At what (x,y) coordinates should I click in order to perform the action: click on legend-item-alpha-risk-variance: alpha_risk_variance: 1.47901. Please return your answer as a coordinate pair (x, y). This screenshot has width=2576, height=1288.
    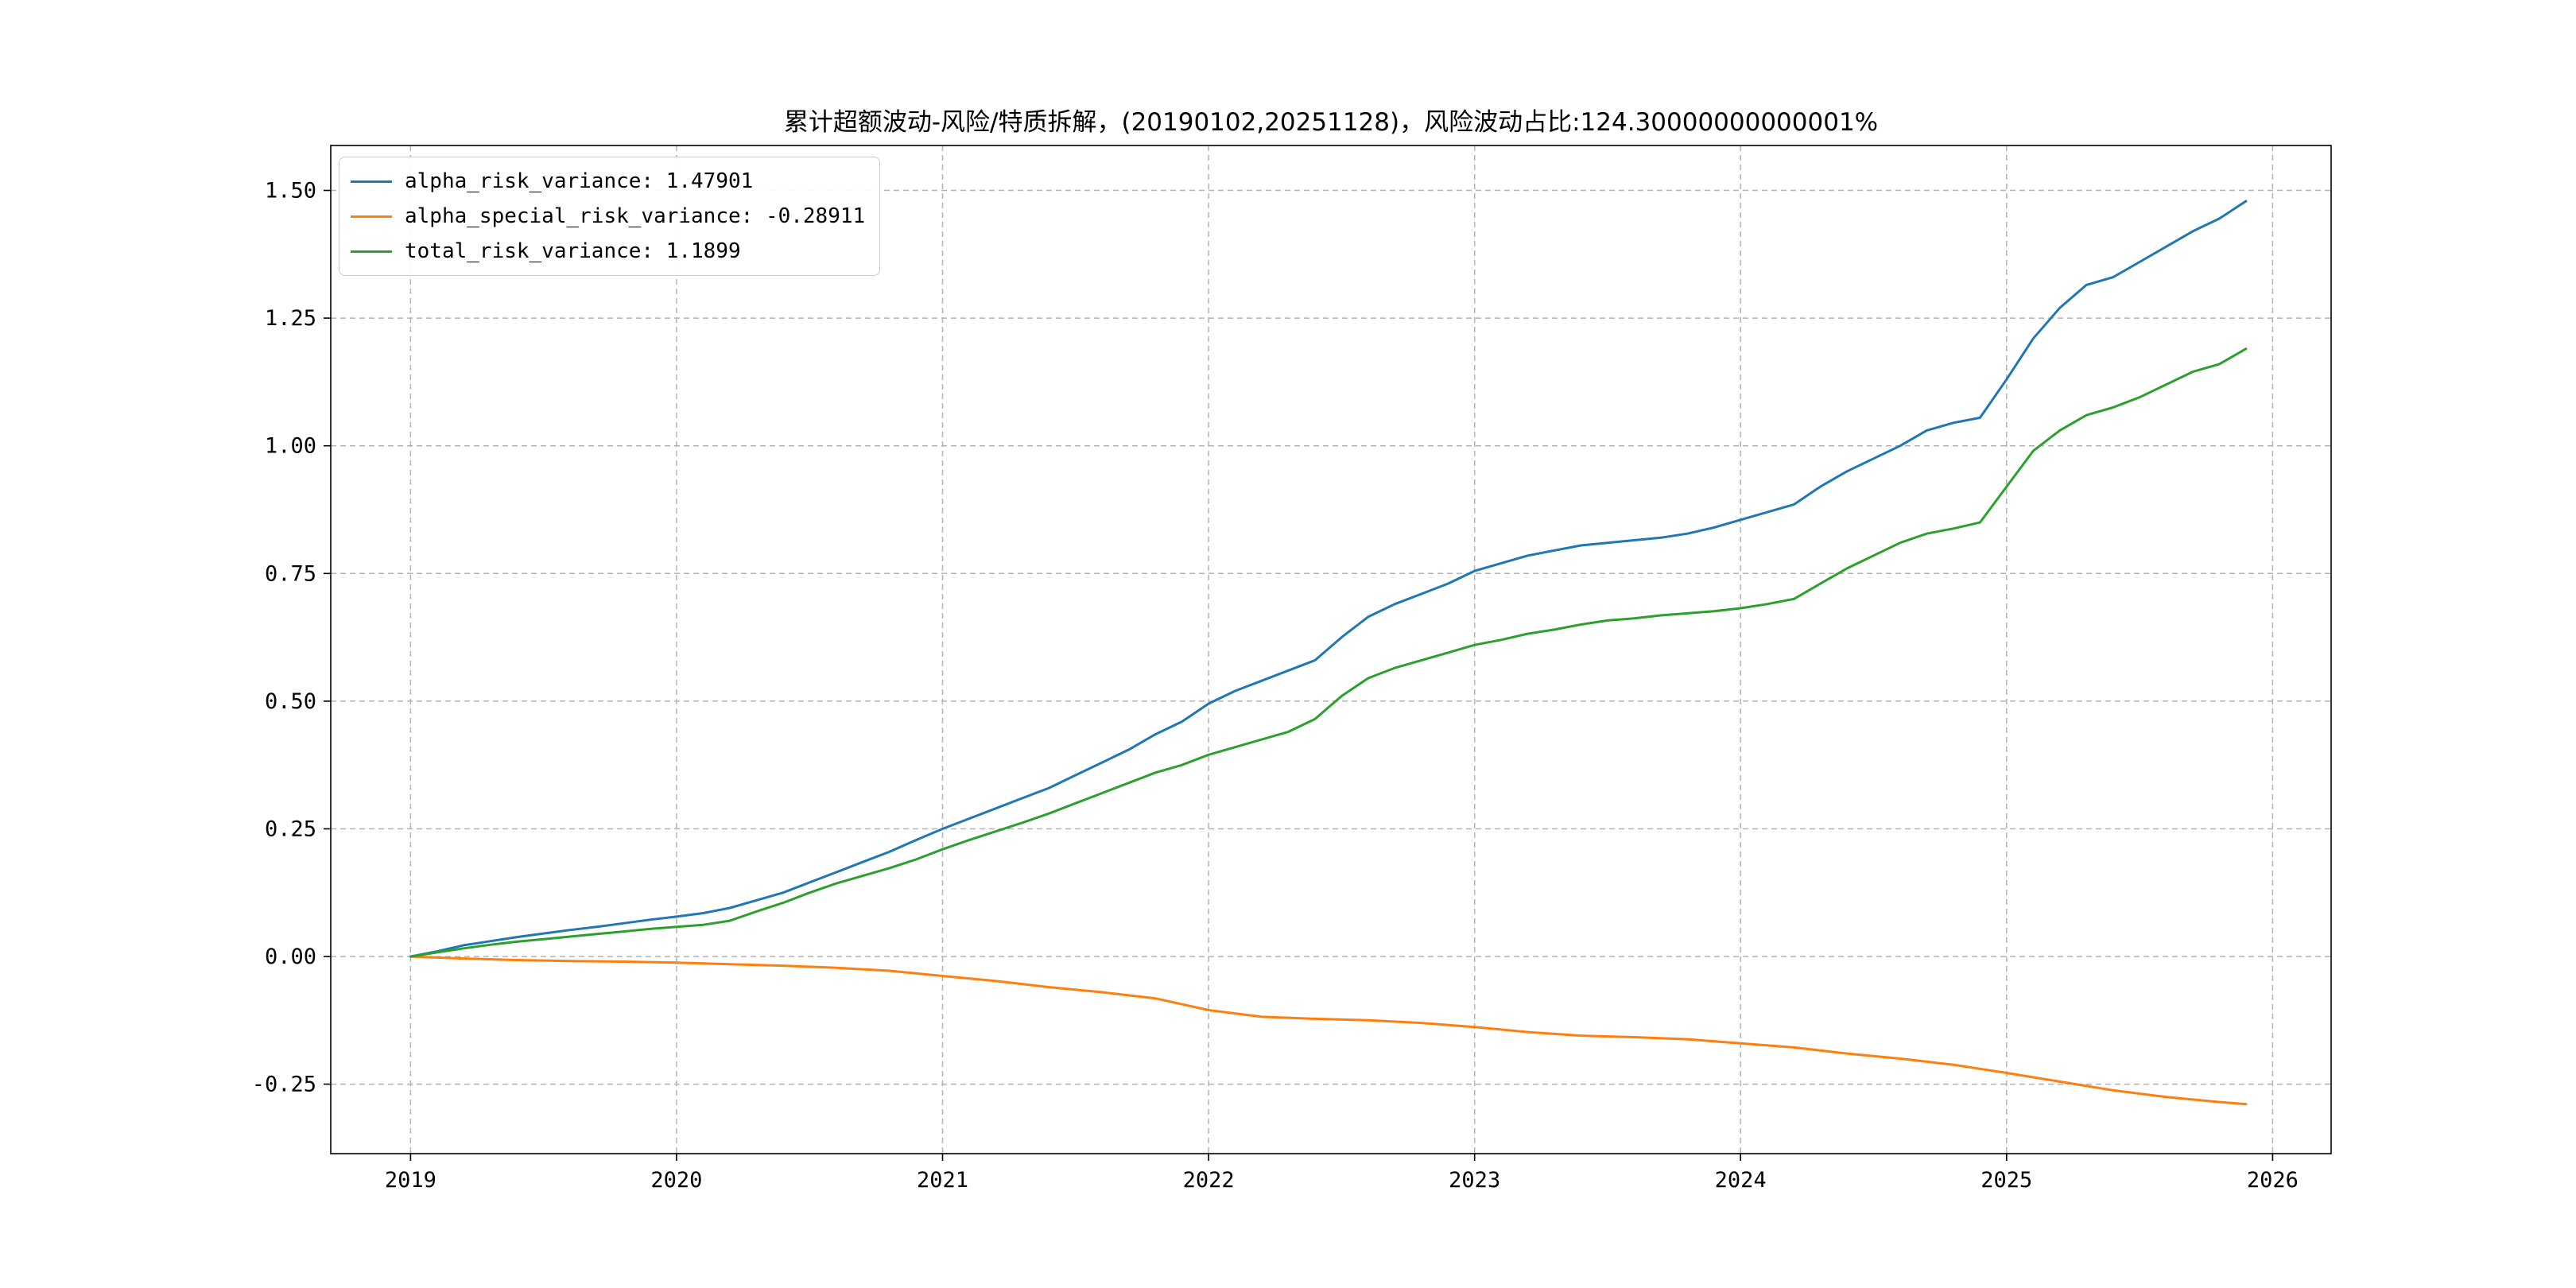
    Looking at the image, I should click on (608, 181).